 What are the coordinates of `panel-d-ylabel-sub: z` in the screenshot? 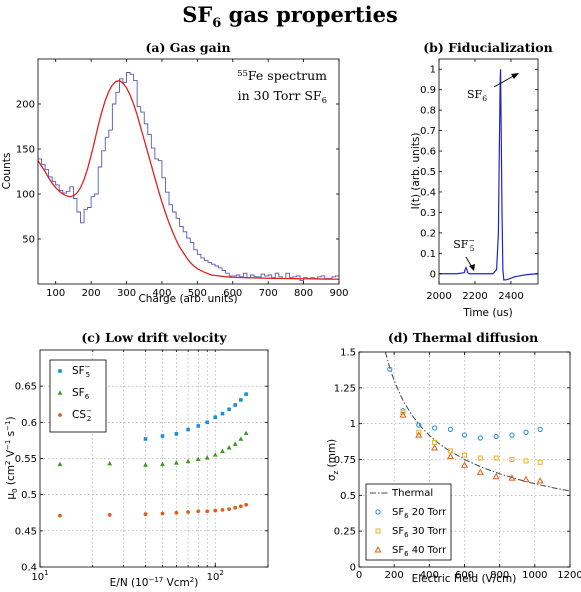 It's located at (336, 473).